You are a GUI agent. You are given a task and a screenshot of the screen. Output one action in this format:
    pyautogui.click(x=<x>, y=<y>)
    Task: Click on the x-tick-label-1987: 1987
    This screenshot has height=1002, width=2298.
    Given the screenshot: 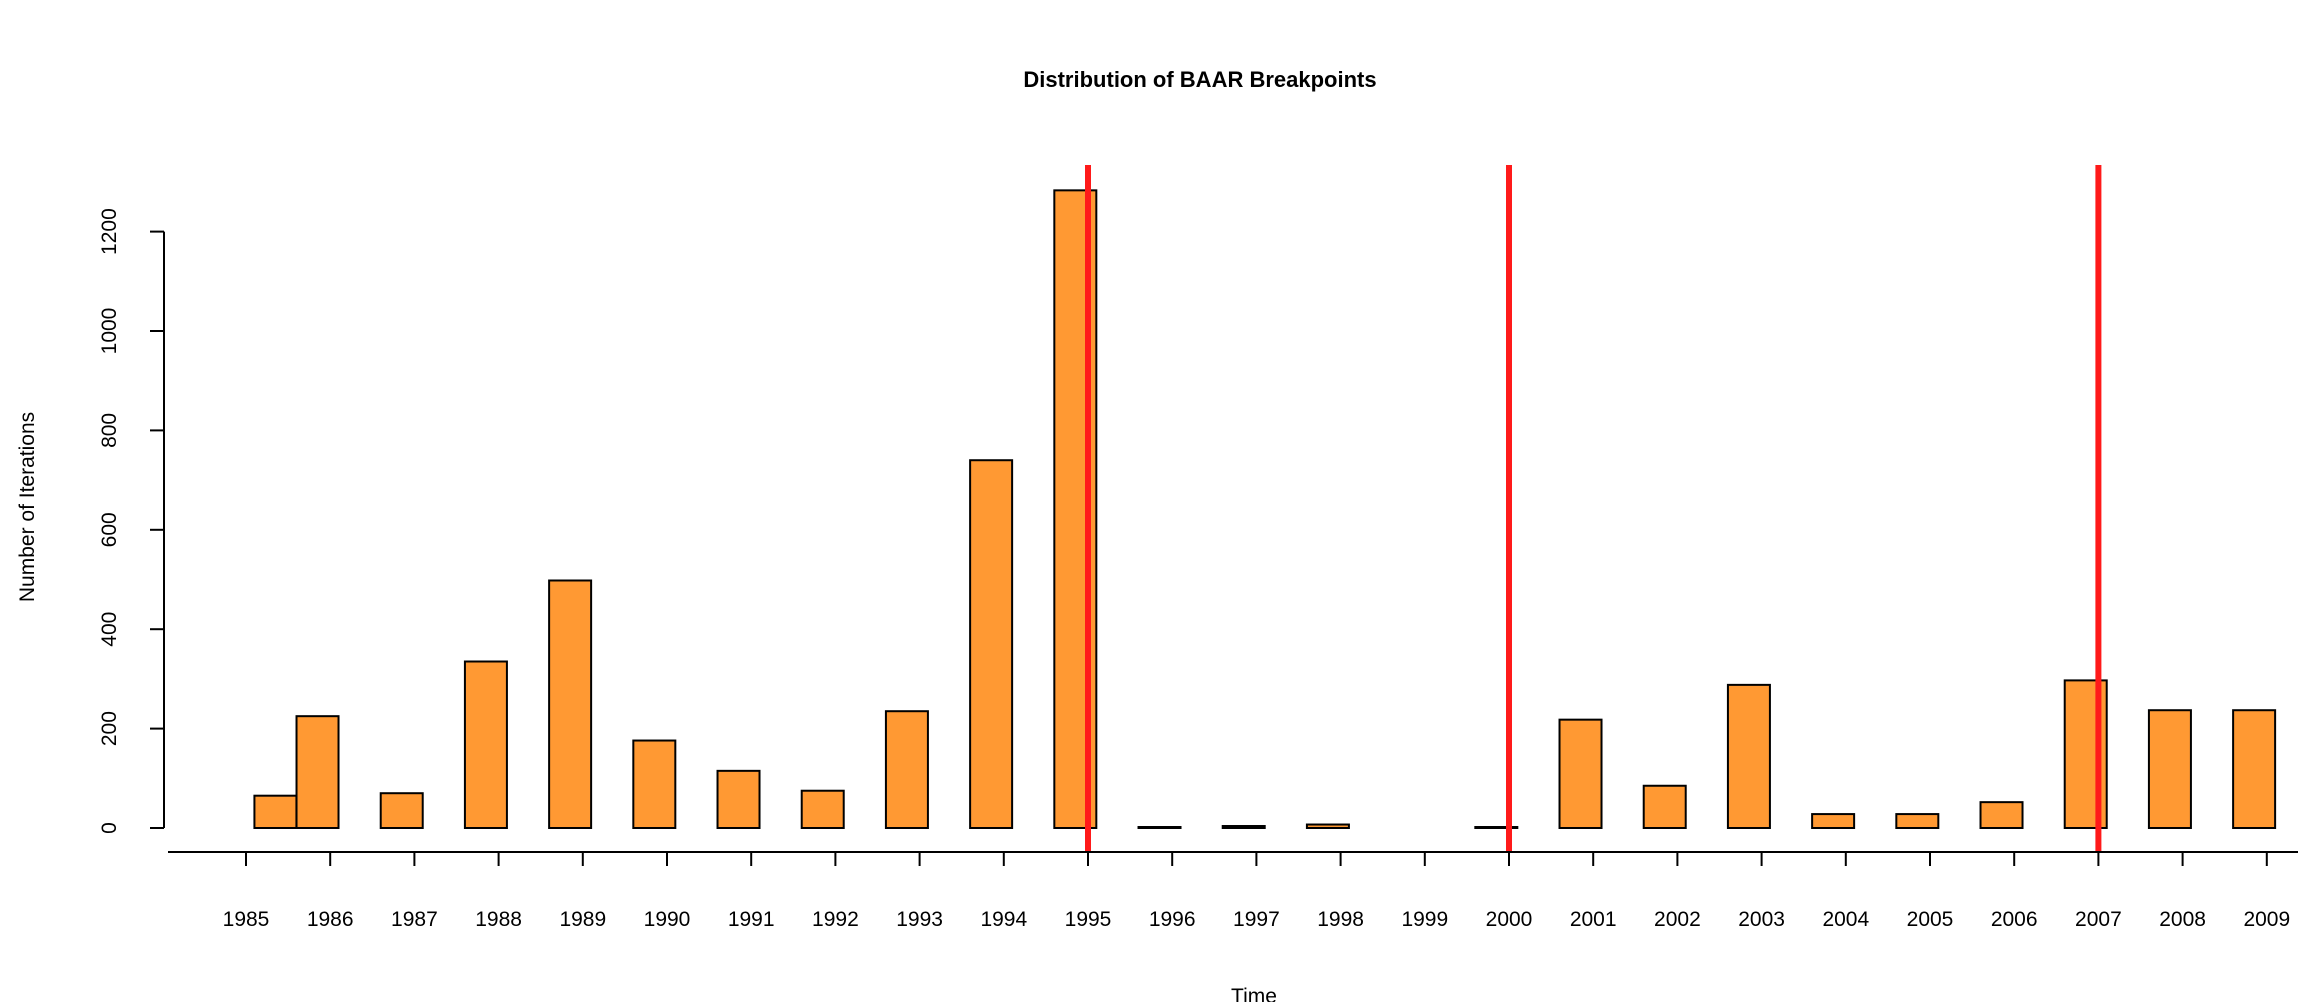 What is the action you would take?
    pyautogui.click(x=414, y=919)
    